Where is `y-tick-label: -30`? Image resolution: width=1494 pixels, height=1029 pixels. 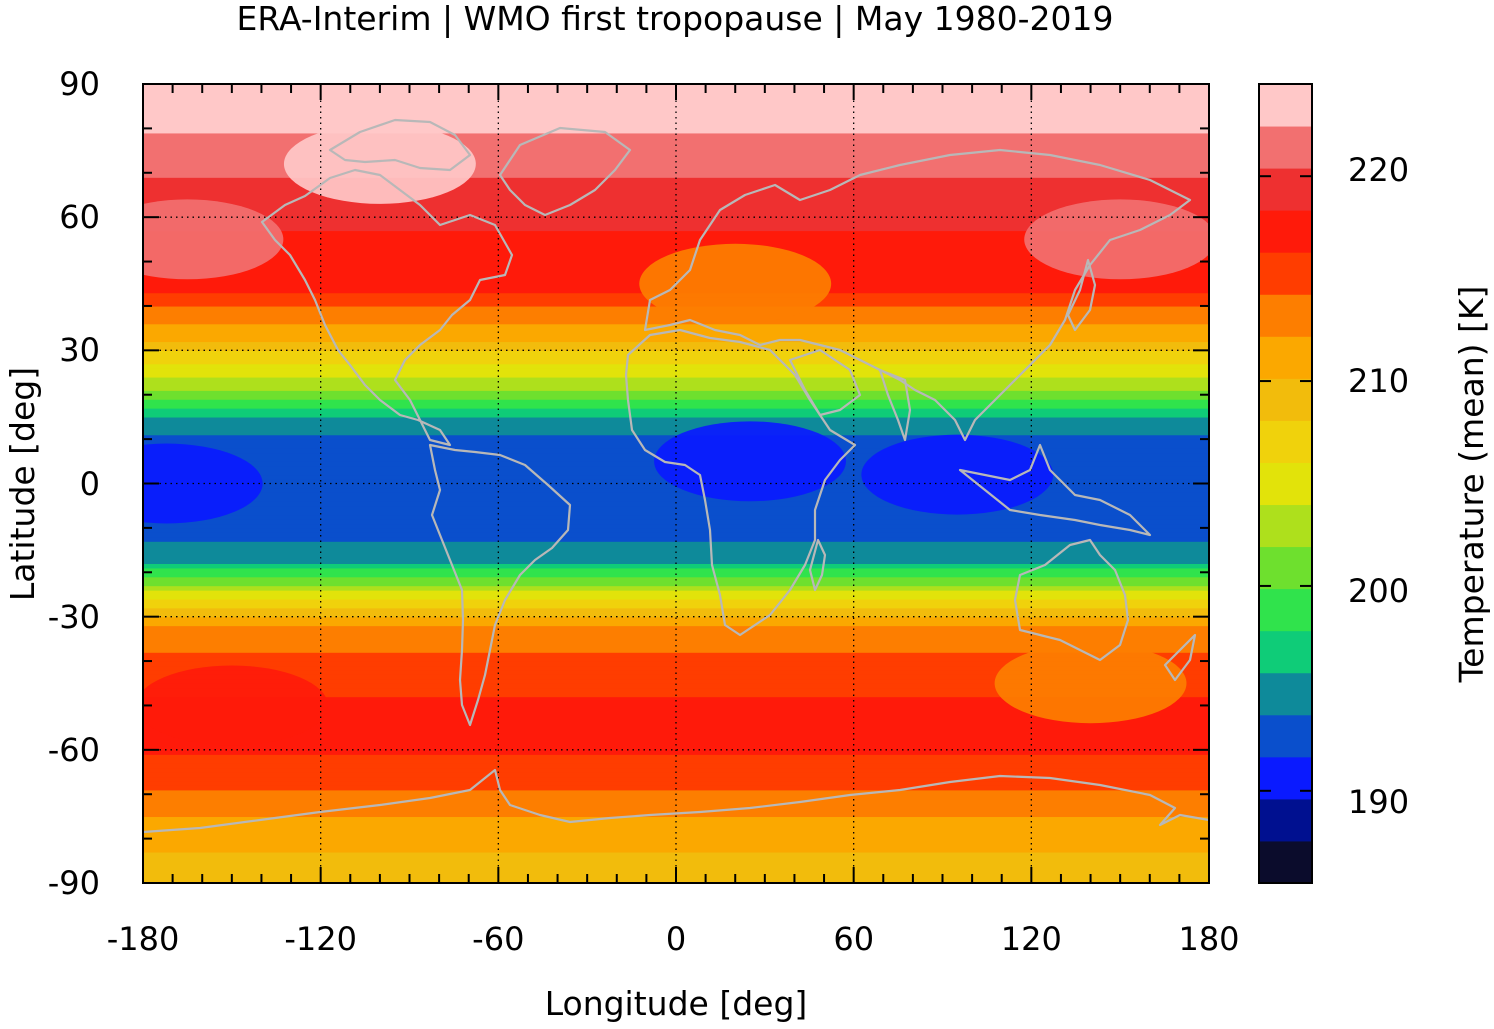
y-tick-label: -30 is located at coordinates (74, 617).